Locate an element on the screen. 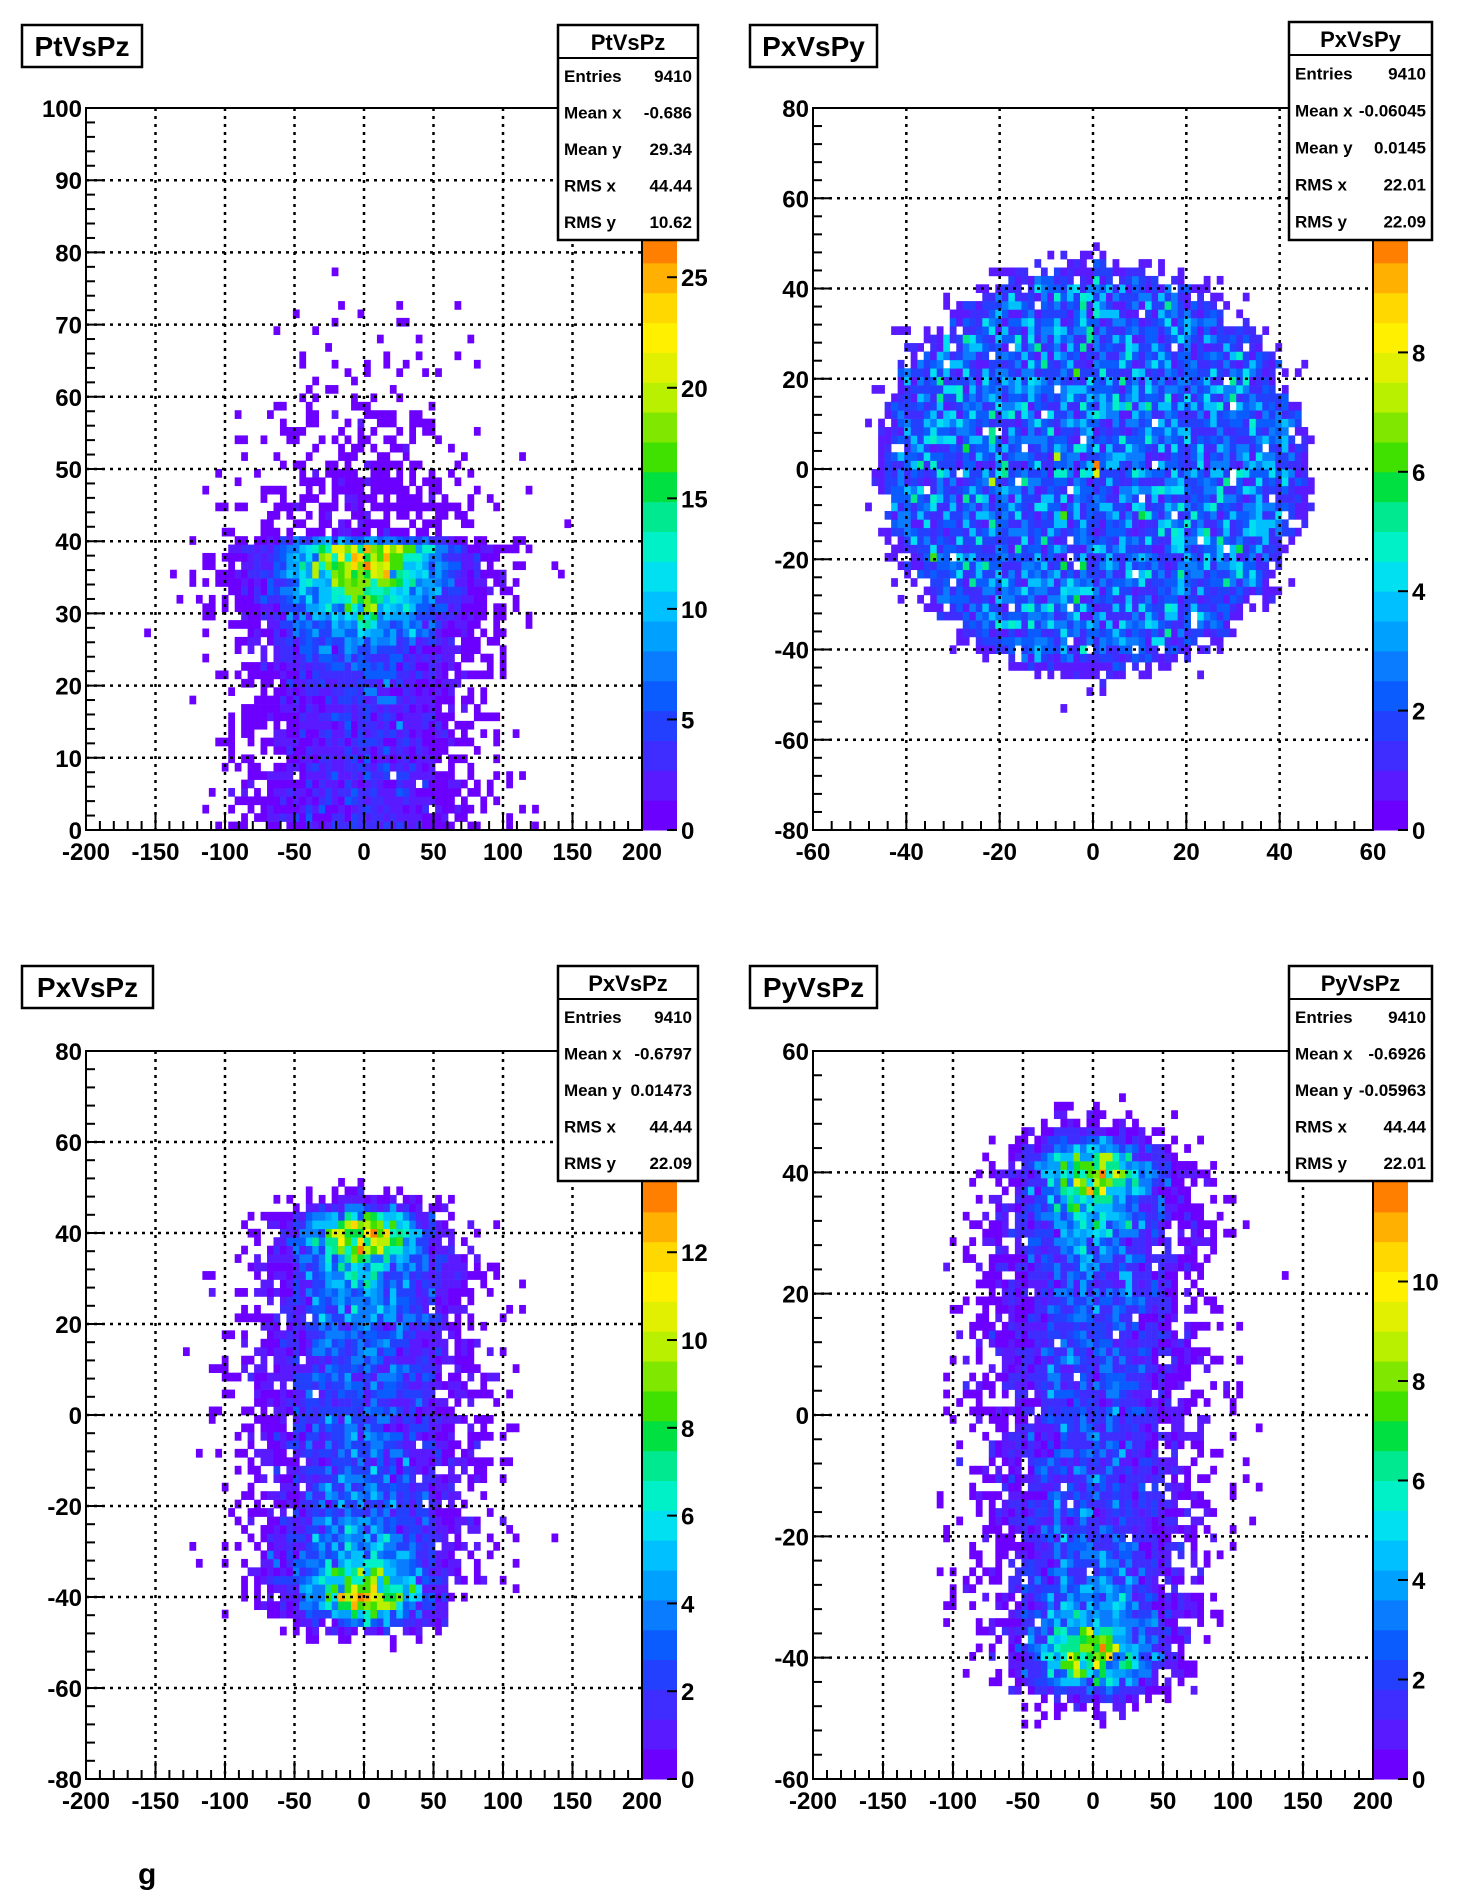 Image resolution: width=1459 pixels, height=1892 pixels. palette-tick-label: 20 is located at coordinates (694, 389).